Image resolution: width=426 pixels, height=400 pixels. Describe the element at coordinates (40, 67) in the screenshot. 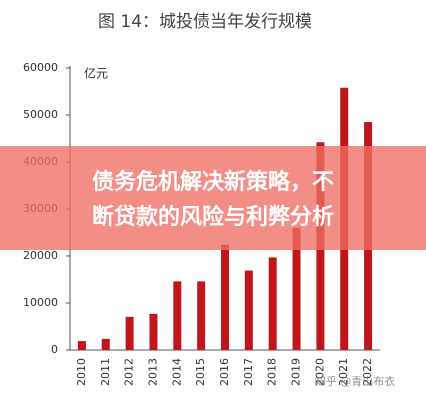

I see `y-tick-label: 60000` at that location.